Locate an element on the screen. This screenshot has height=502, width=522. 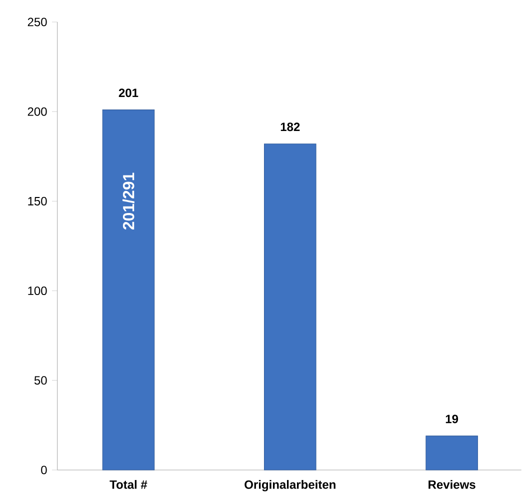
data-label: 19 is located at coordinates (452, 419).